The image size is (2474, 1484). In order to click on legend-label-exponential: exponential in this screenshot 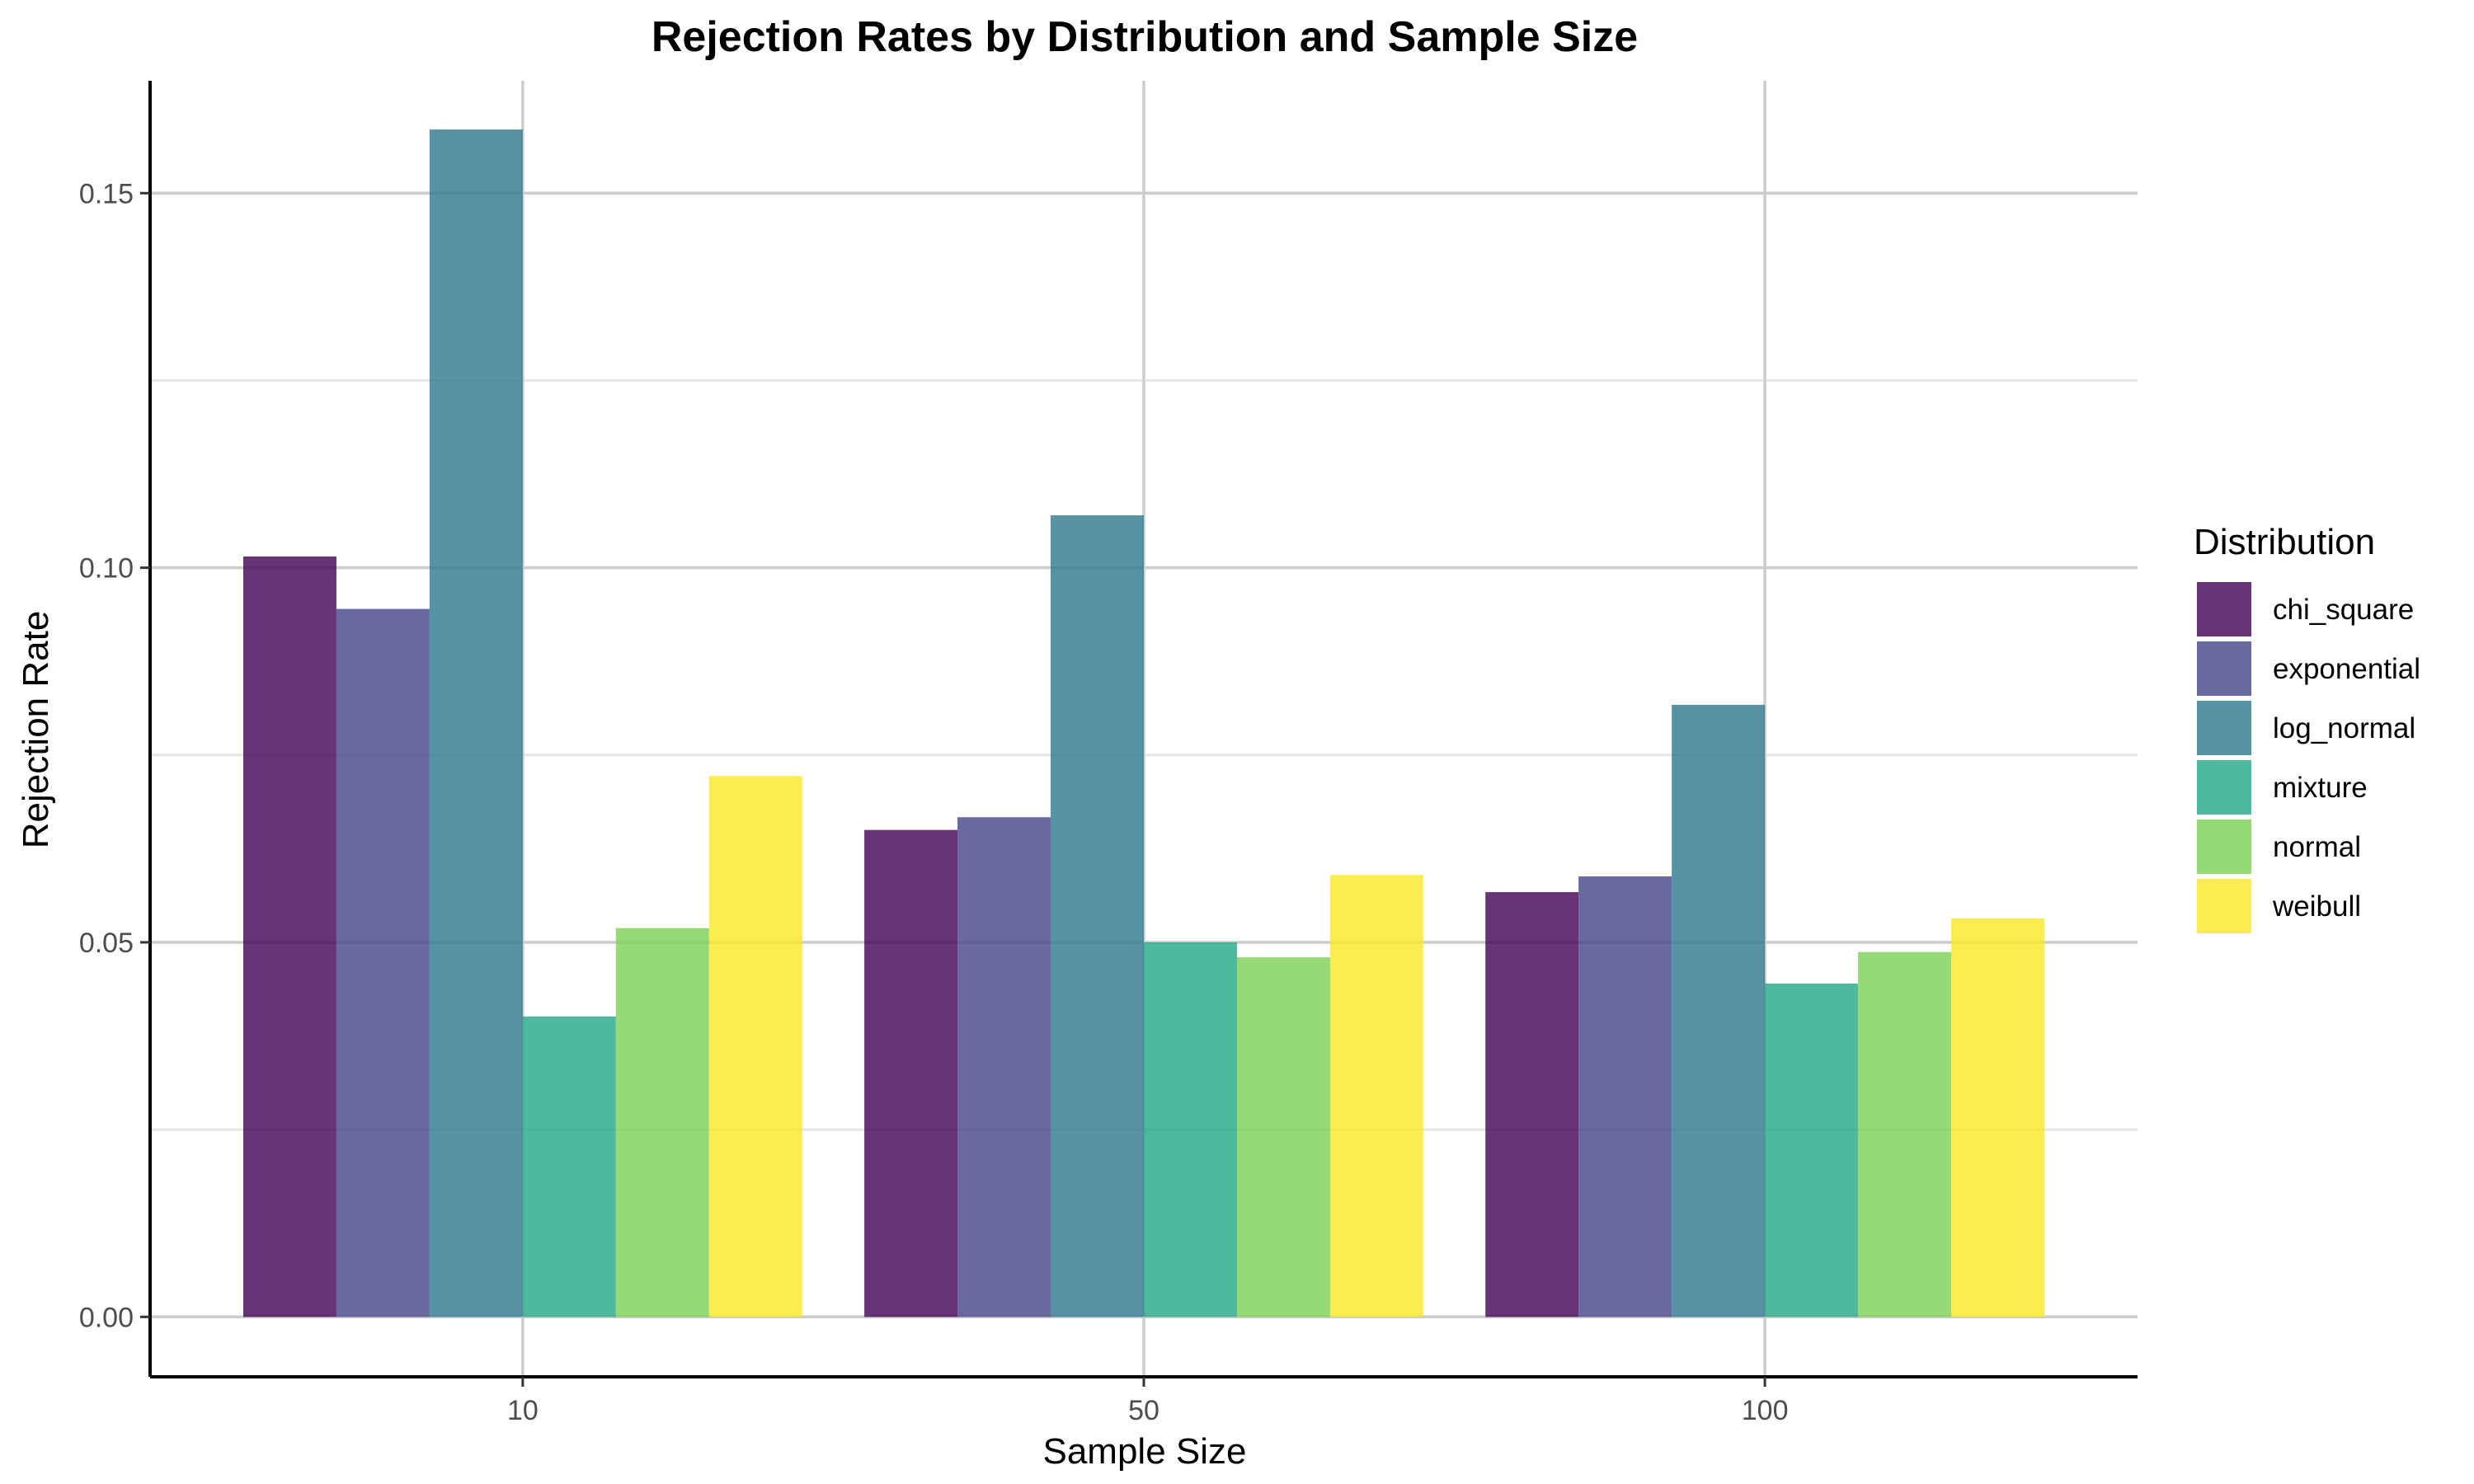, I will do `click(2346, 669)`.